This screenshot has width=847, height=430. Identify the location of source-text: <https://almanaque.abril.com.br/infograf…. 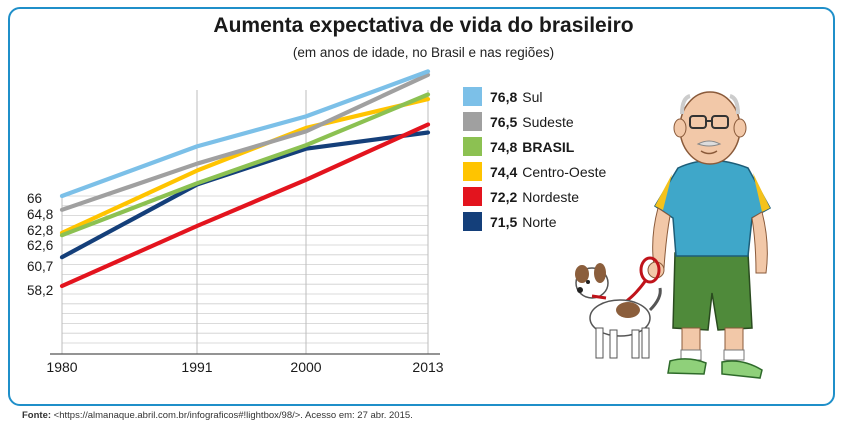
(233, 415).